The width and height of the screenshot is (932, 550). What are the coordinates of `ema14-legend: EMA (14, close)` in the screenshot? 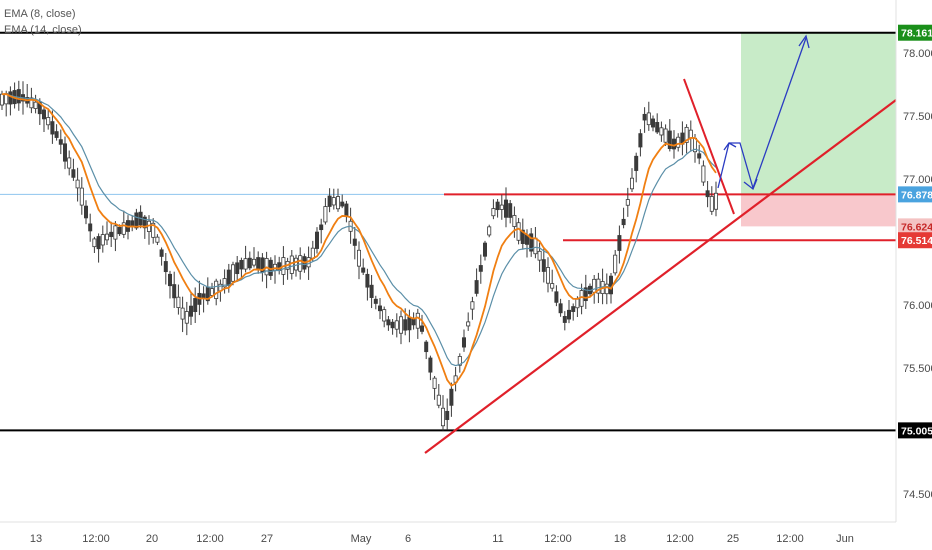 It's located at (43, 30).